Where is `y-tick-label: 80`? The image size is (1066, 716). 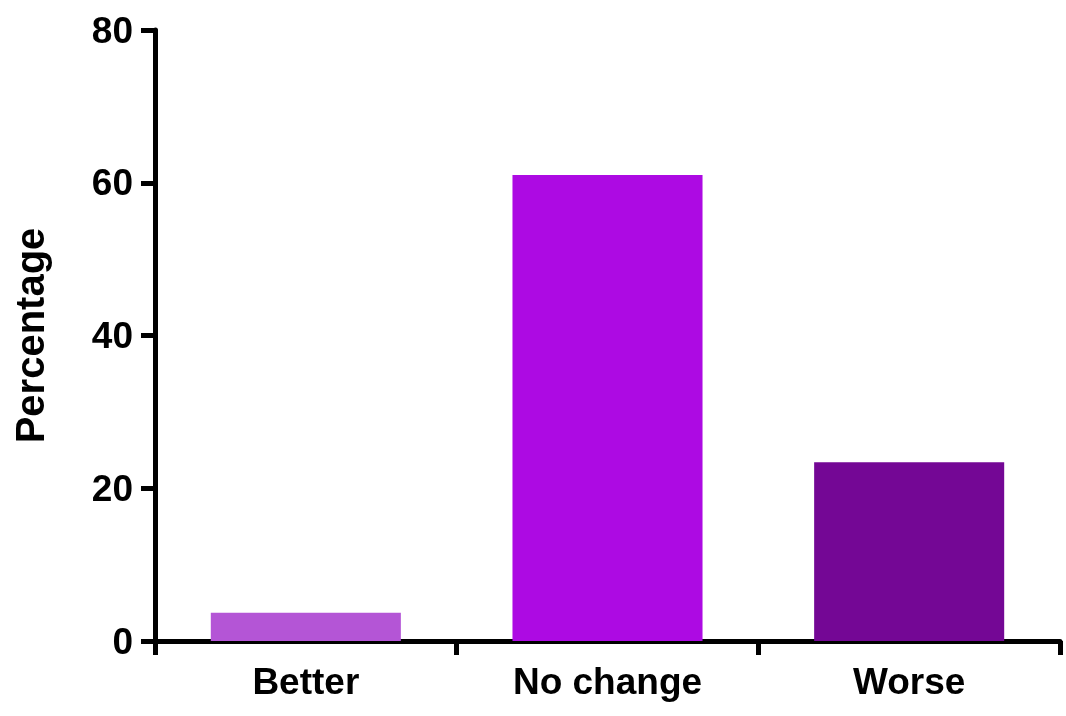 y-tick-label: 80 is located at coordinates (112, 30).